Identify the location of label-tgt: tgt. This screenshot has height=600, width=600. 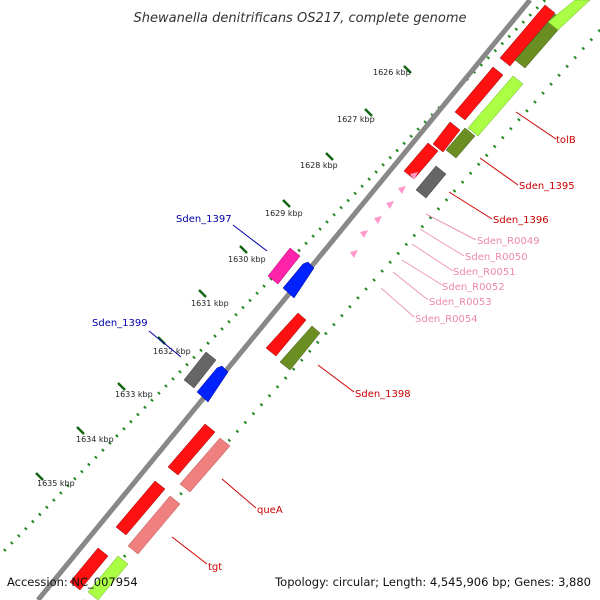
(215, 567).